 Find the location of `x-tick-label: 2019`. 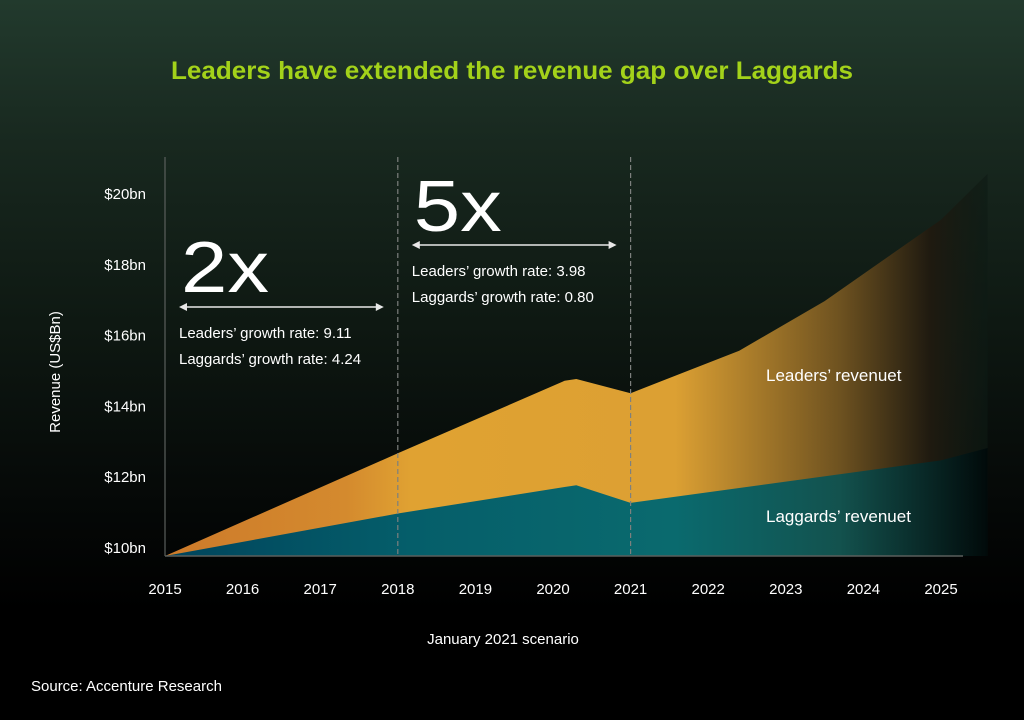

x-tick-label: 2019 is located at coordinates (475, 589).